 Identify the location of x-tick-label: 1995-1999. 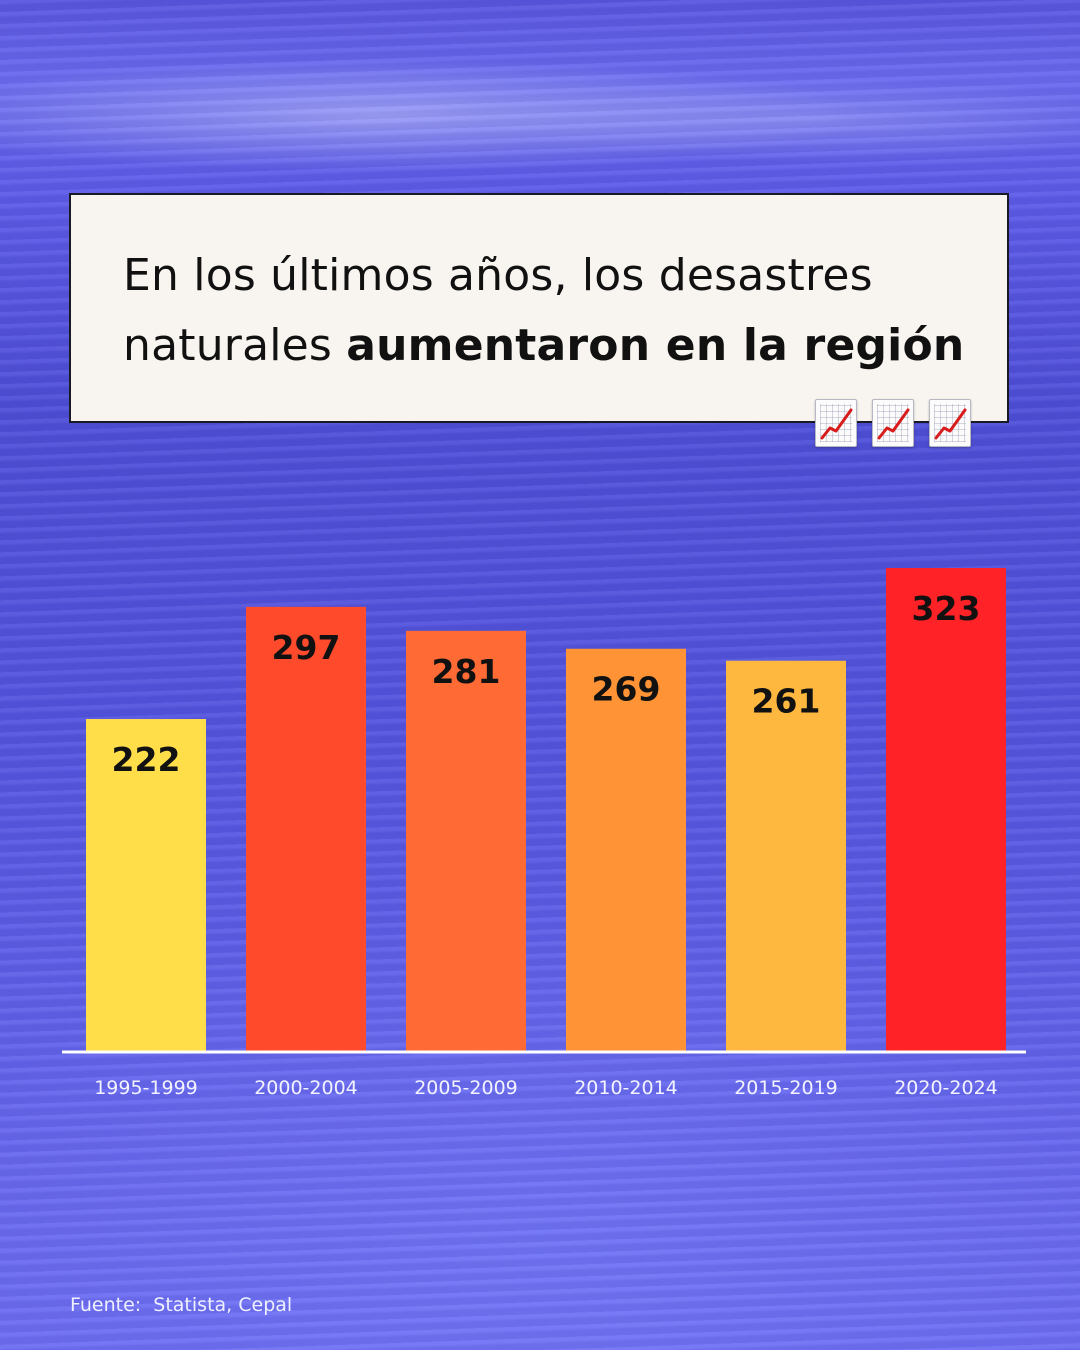
(146, 1088).